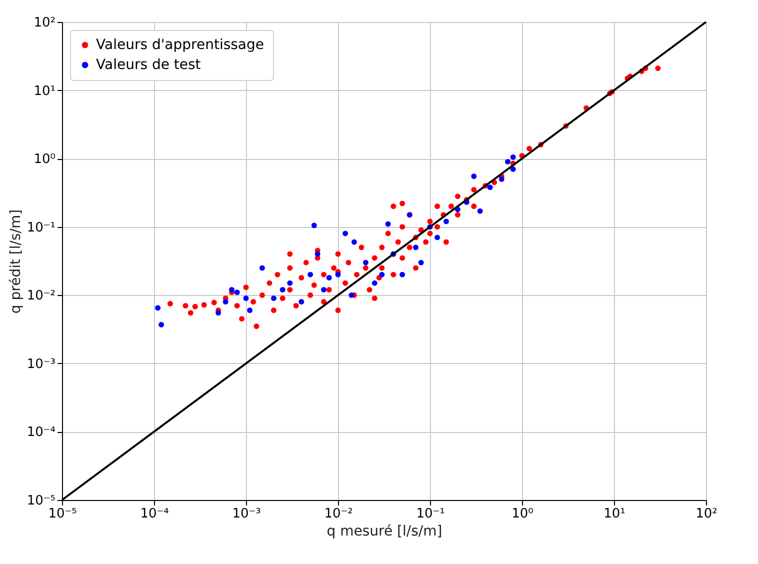  Describe the element at coordinates (246, 514) in the screenshot. I see `x-tick-label: 10⁻³` at that location.